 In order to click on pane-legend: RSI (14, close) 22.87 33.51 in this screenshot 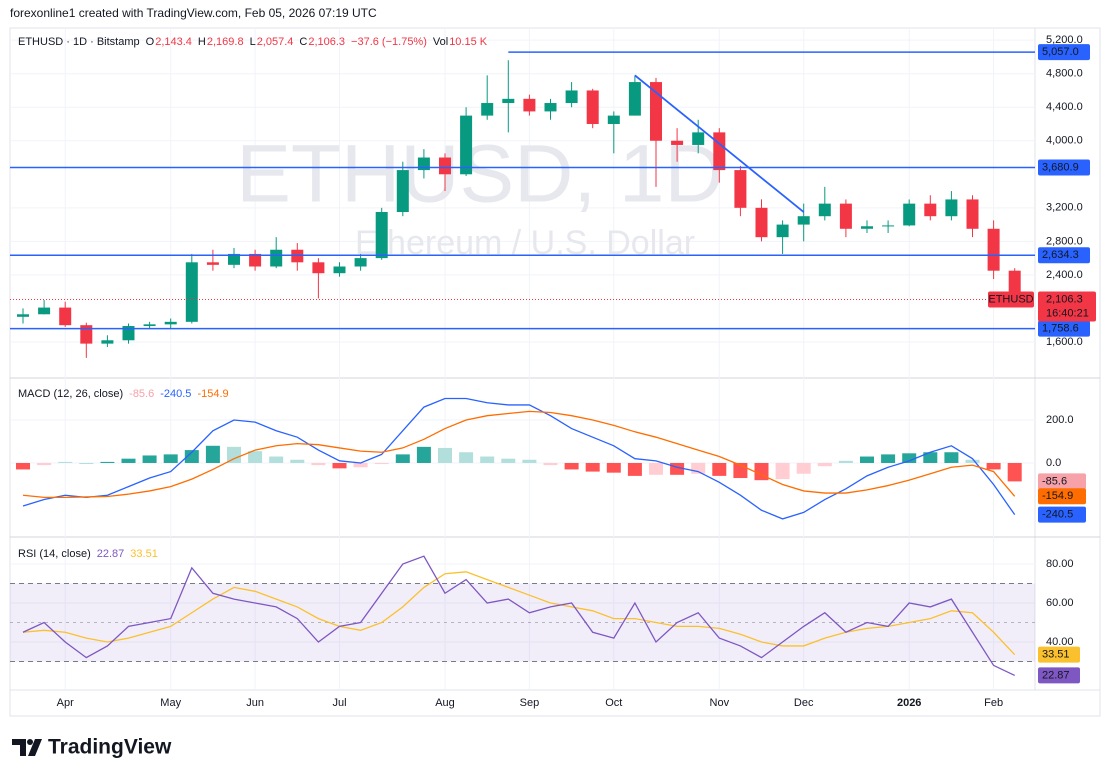, I will do `click(88, 554)`.